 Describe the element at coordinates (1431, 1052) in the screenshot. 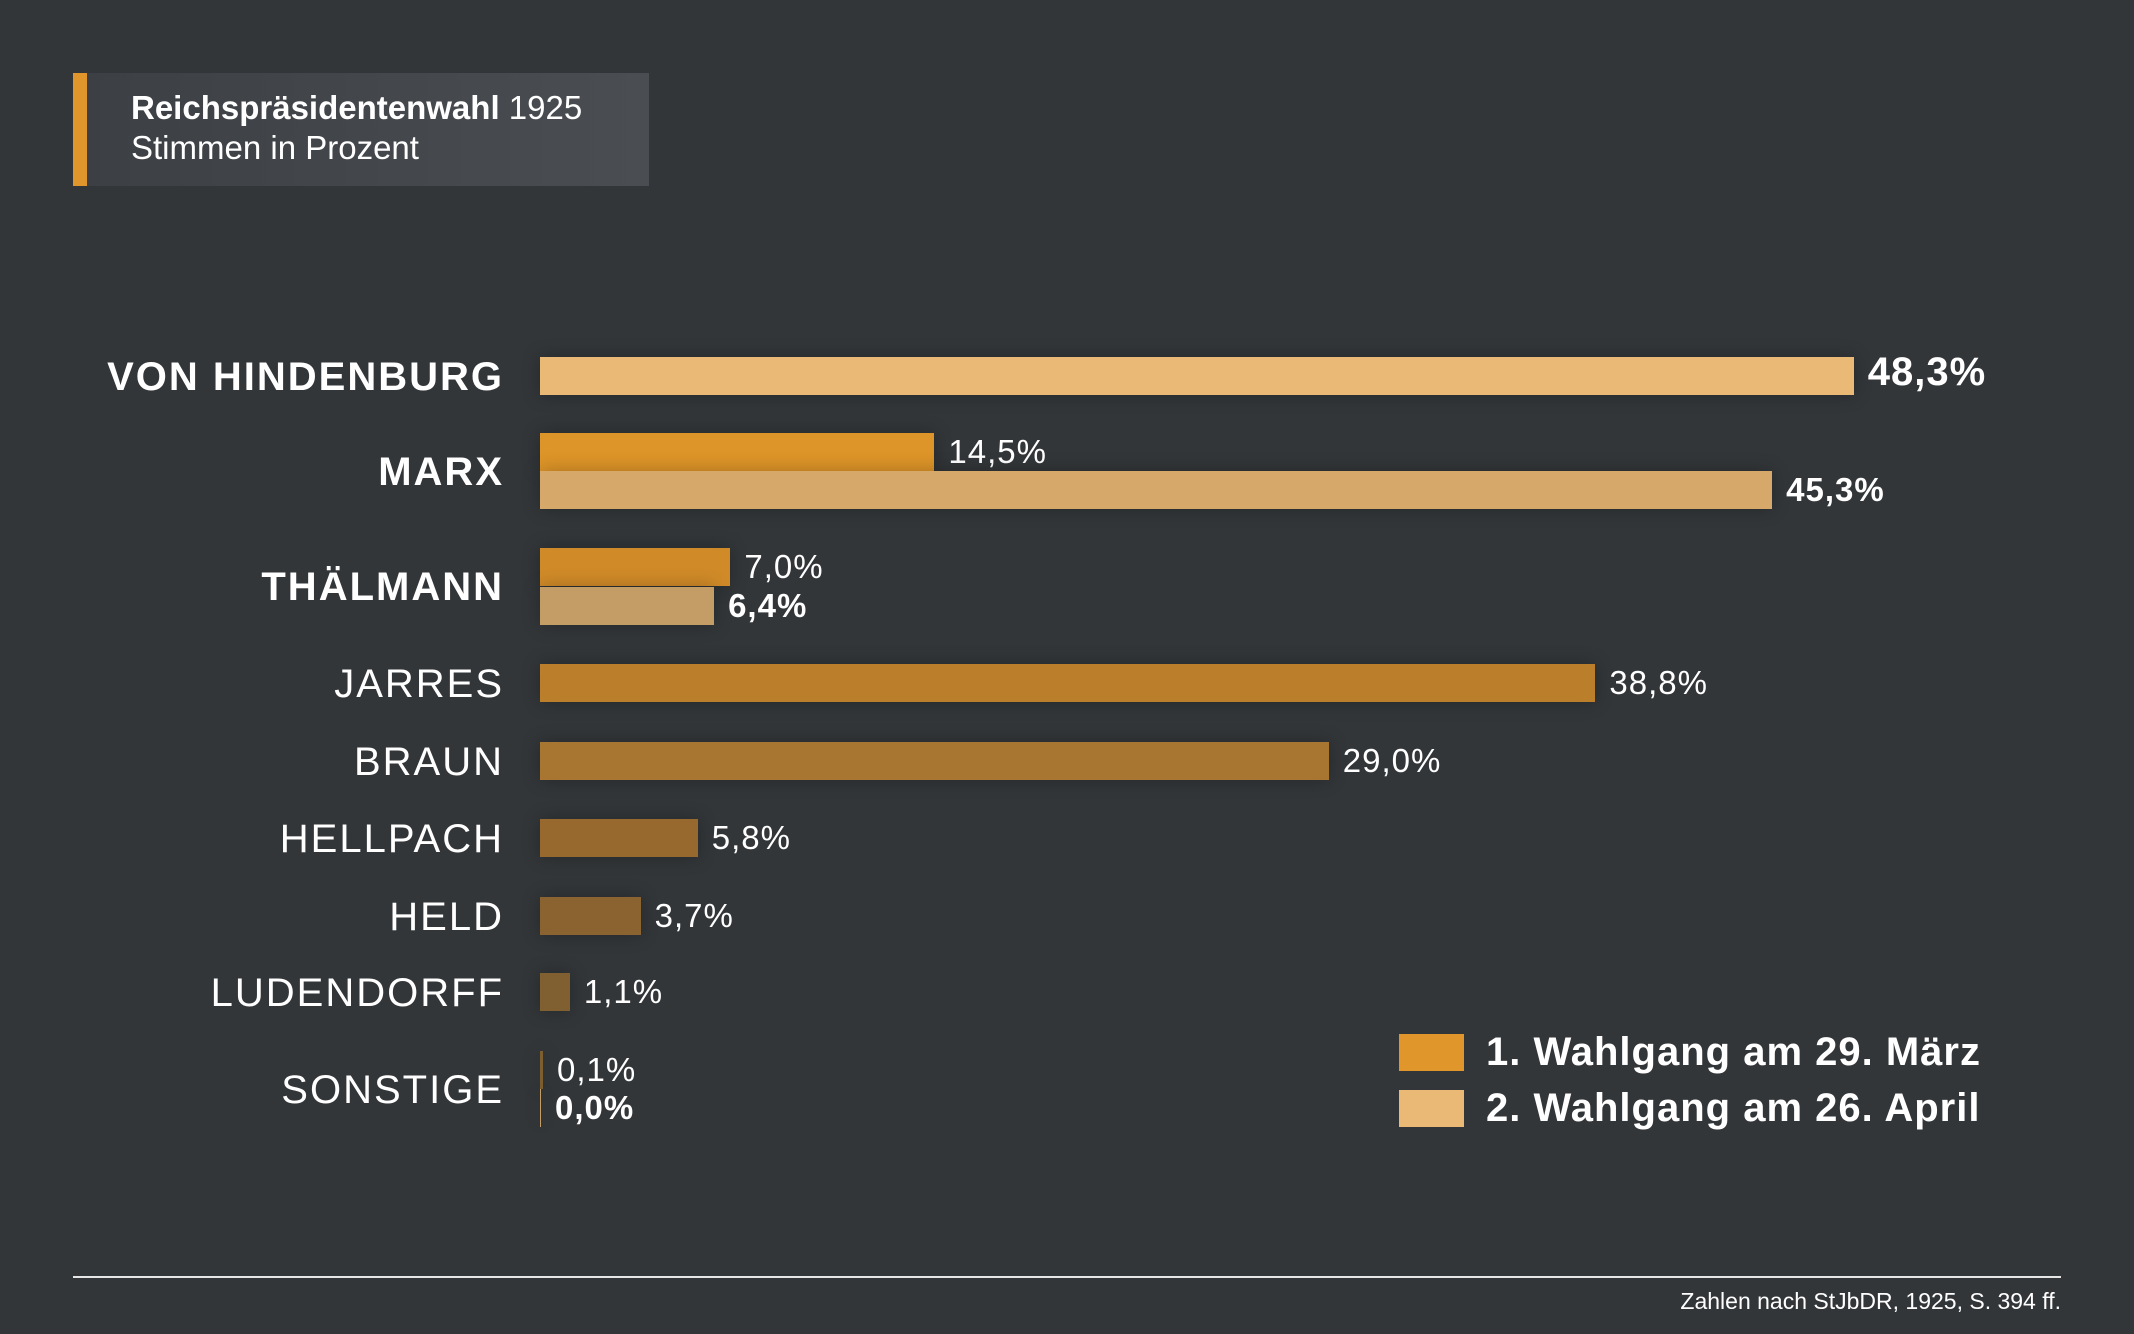

I see `legend-swatch-round1` at that location.